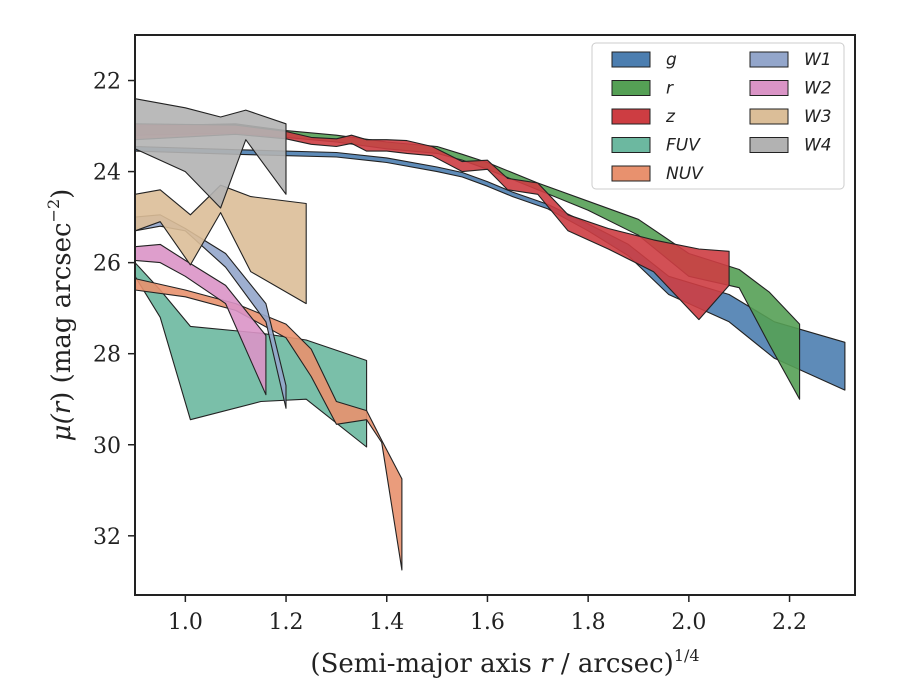 The width and height of the screenshot is (900, 700). Describe the element at coordinates (631, 116) in the screenshot. I see `legend-swatch-z` at that location.